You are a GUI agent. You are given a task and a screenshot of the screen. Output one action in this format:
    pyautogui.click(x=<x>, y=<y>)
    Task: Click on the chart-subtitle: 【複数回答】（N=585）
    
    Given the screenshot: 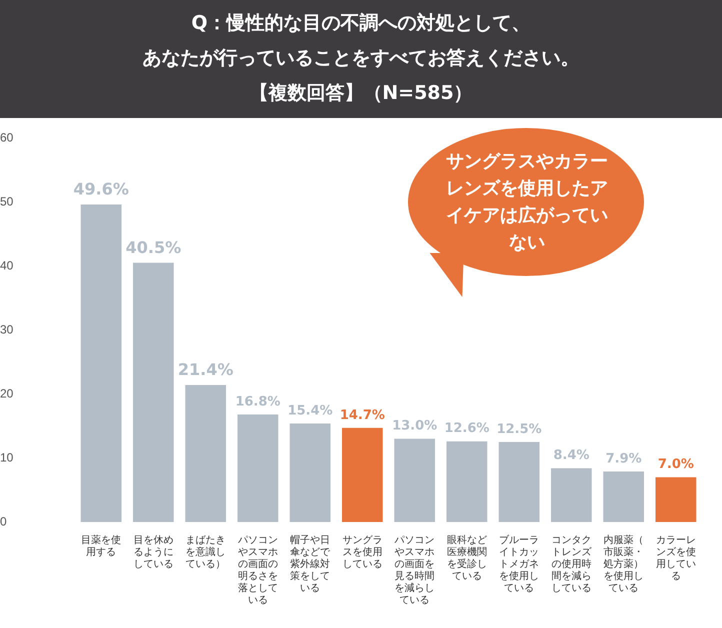 What is the action you would take?
    pyautogui.click(x=361, y=93)
    